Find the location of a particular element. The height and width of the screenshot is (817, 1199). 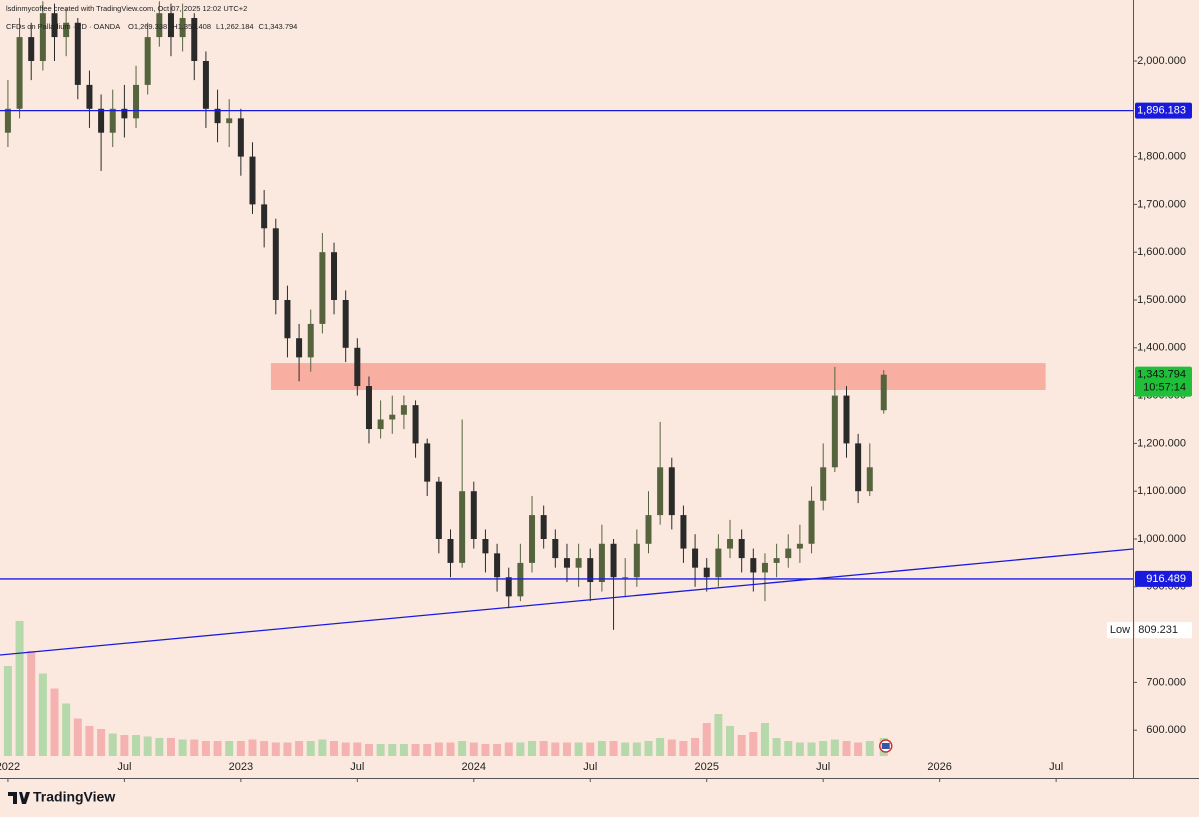

legend-value: L1,262.184 is located at coordinates (235, 26).